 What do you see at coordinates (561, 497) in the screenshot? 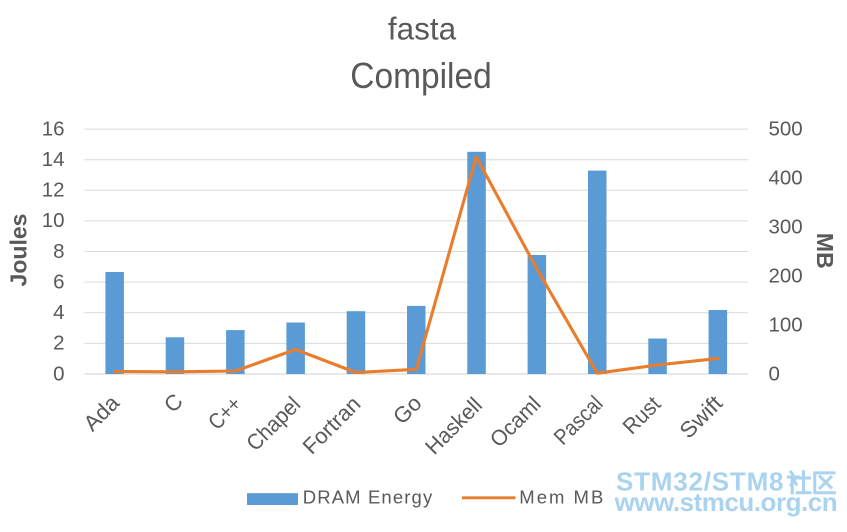
I see `svg-text: Mem MB` at bounding box center [561, 497].